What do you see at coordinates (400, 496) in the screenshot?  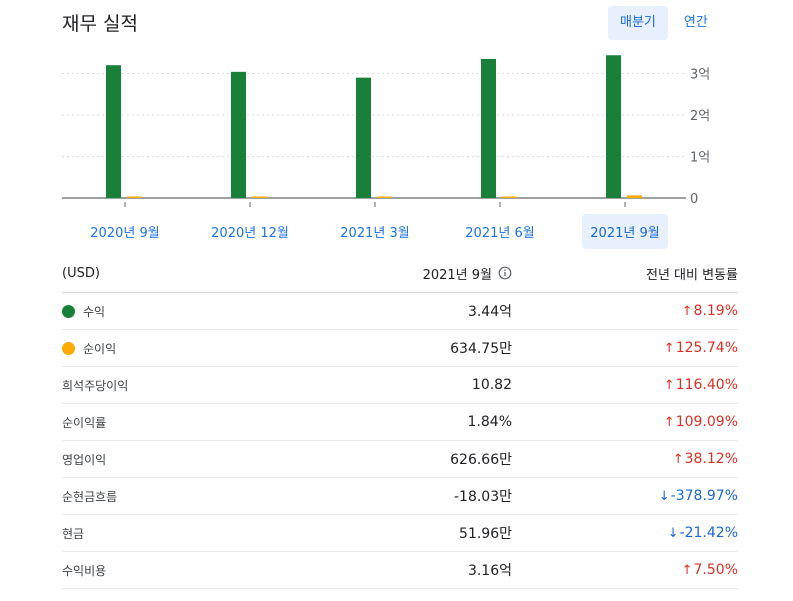 I see `table-row: 순현금흐름 -18.03만 ↓ -378.97%` at bounding box center [400, 496].